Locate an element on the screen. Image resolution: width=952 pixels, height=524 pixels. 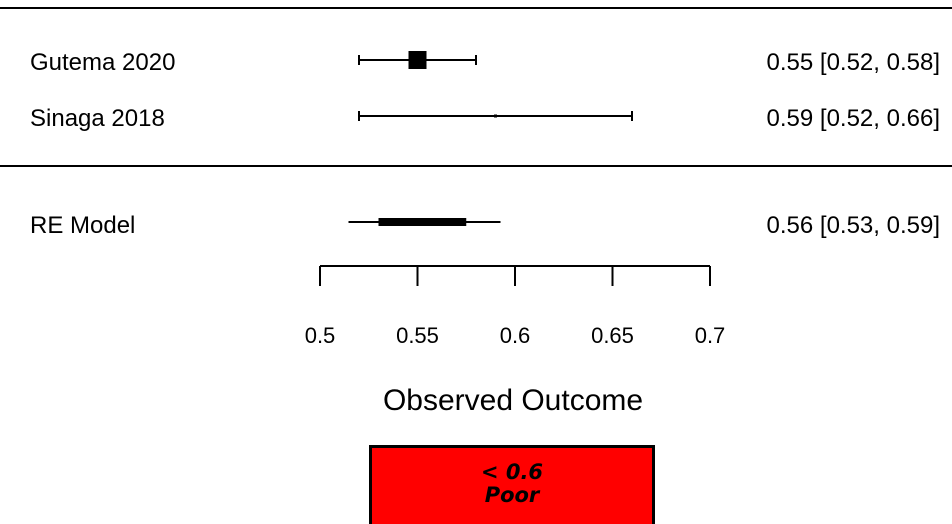
x-axis: 0.5 0.55 0.6 0.65 0.7 is located at coordinates (515, 306).